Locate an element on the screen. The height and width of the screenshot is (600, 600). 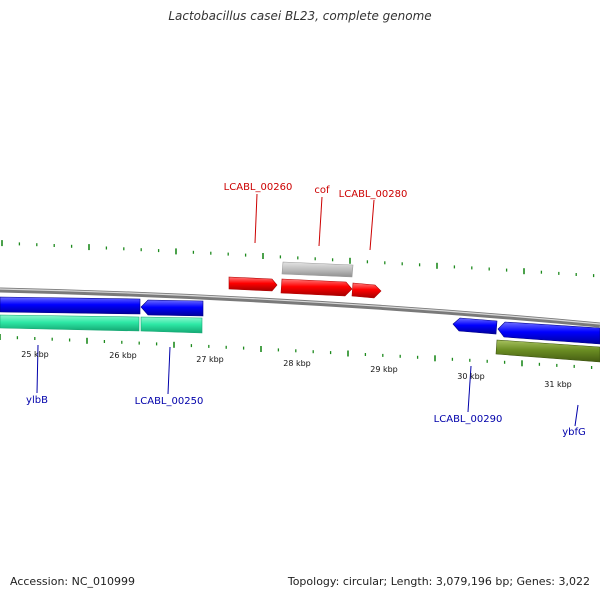
ruler-label: 28 kbp is located at coordinates (297, 363).